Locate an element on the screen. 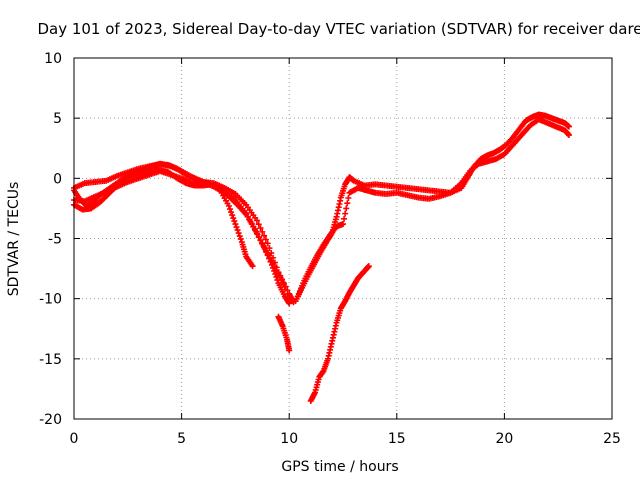  y-tick-label: -20 is located at coordinates (50, 420).